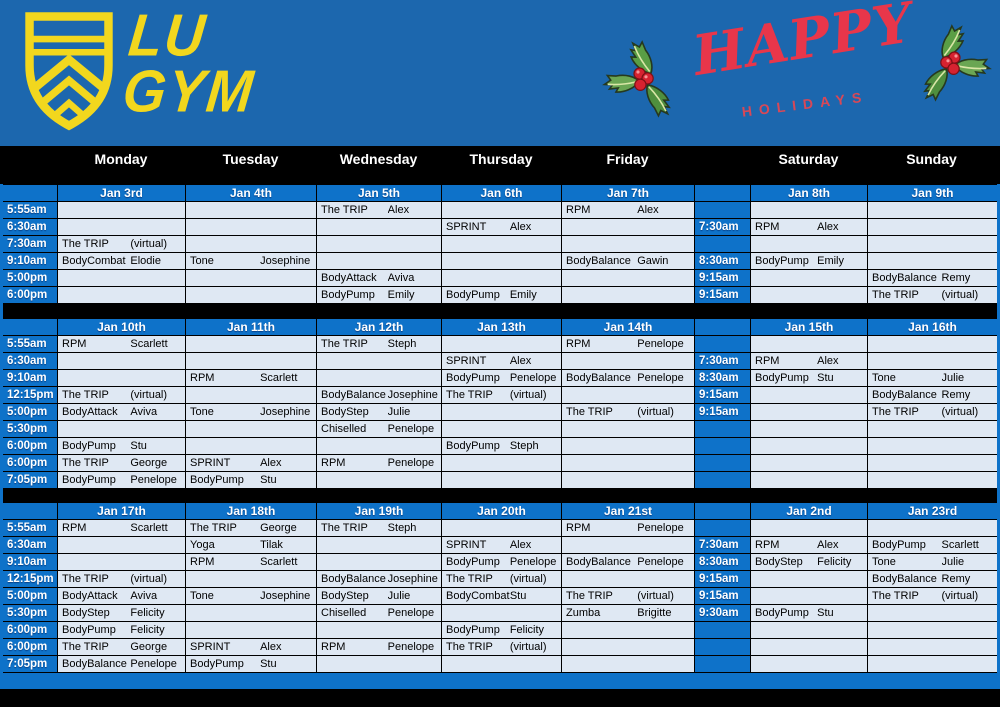  What do you see at coordinates (121, 630) in the screenshot?
I see `class-cell: BodyPump Felicity` at bounding box center [121, 630].